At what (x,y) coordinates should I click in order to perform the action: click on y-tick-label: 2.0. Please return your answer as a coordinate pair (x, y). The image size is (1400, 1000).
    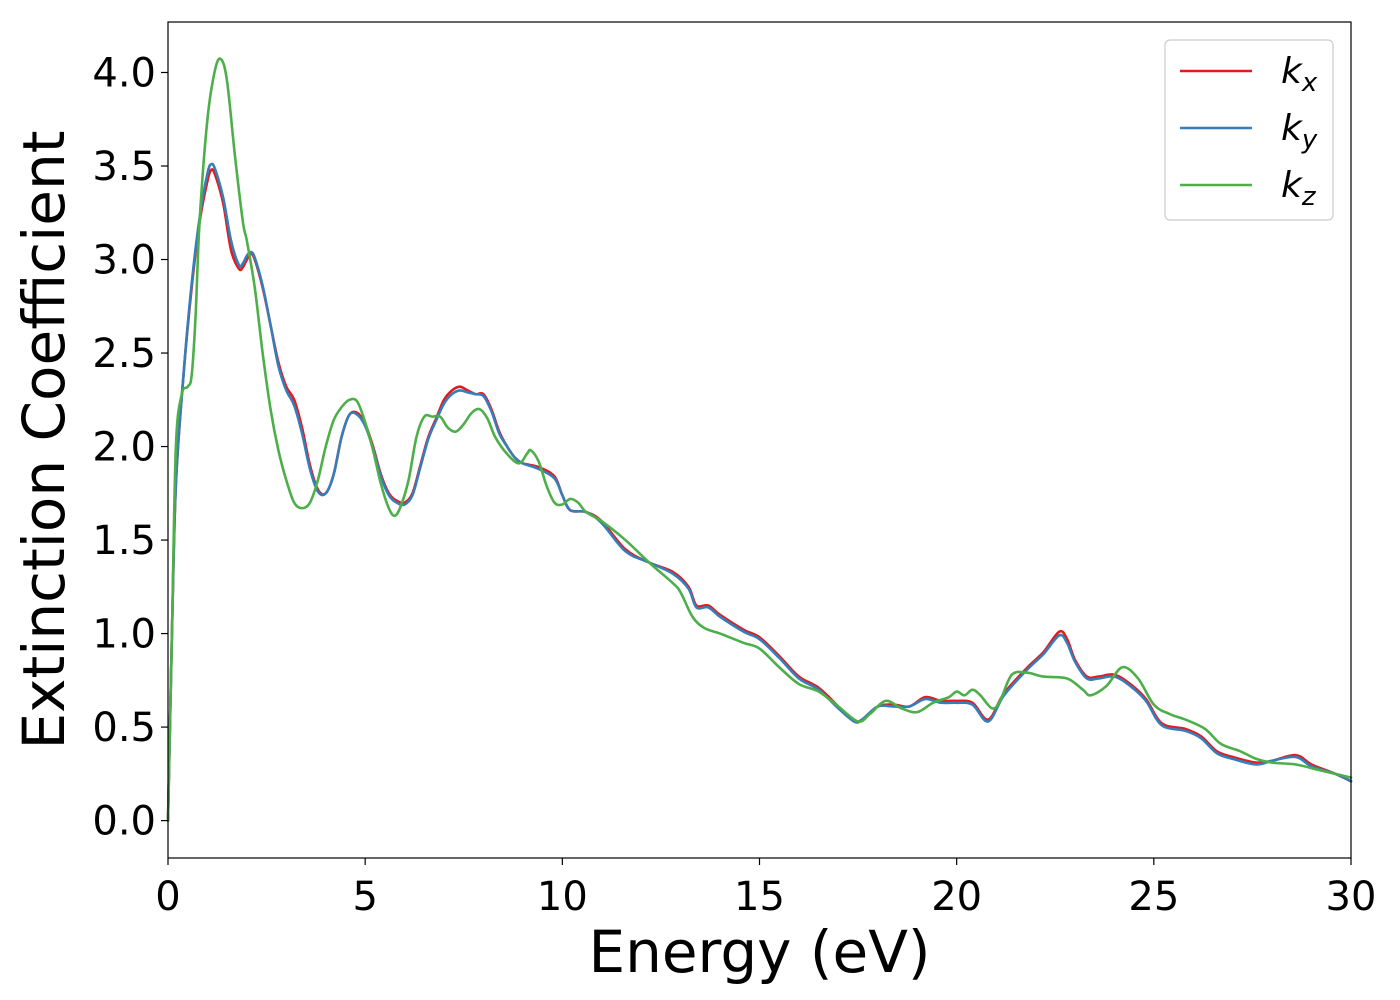
    Looking at the image, I should click on (124, 448).